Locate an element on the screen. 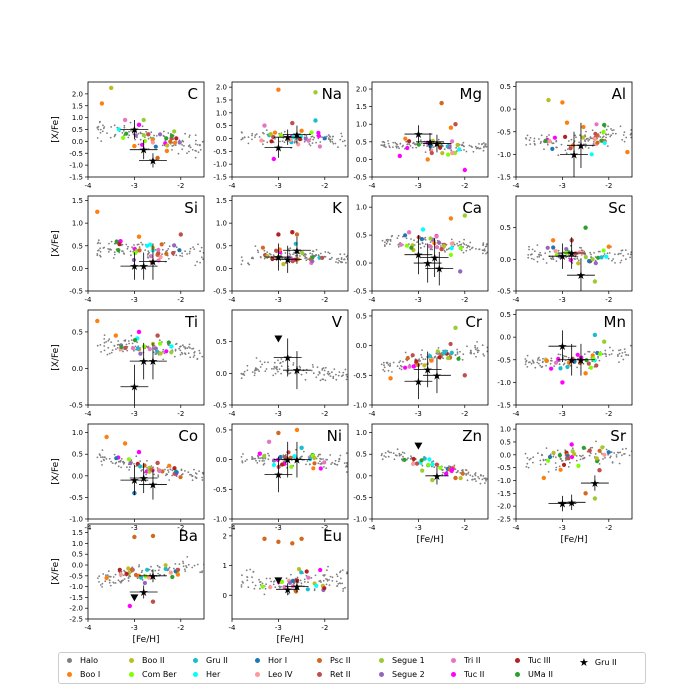  y-tick-label: -1.0 is located at coordinates (76, 520).